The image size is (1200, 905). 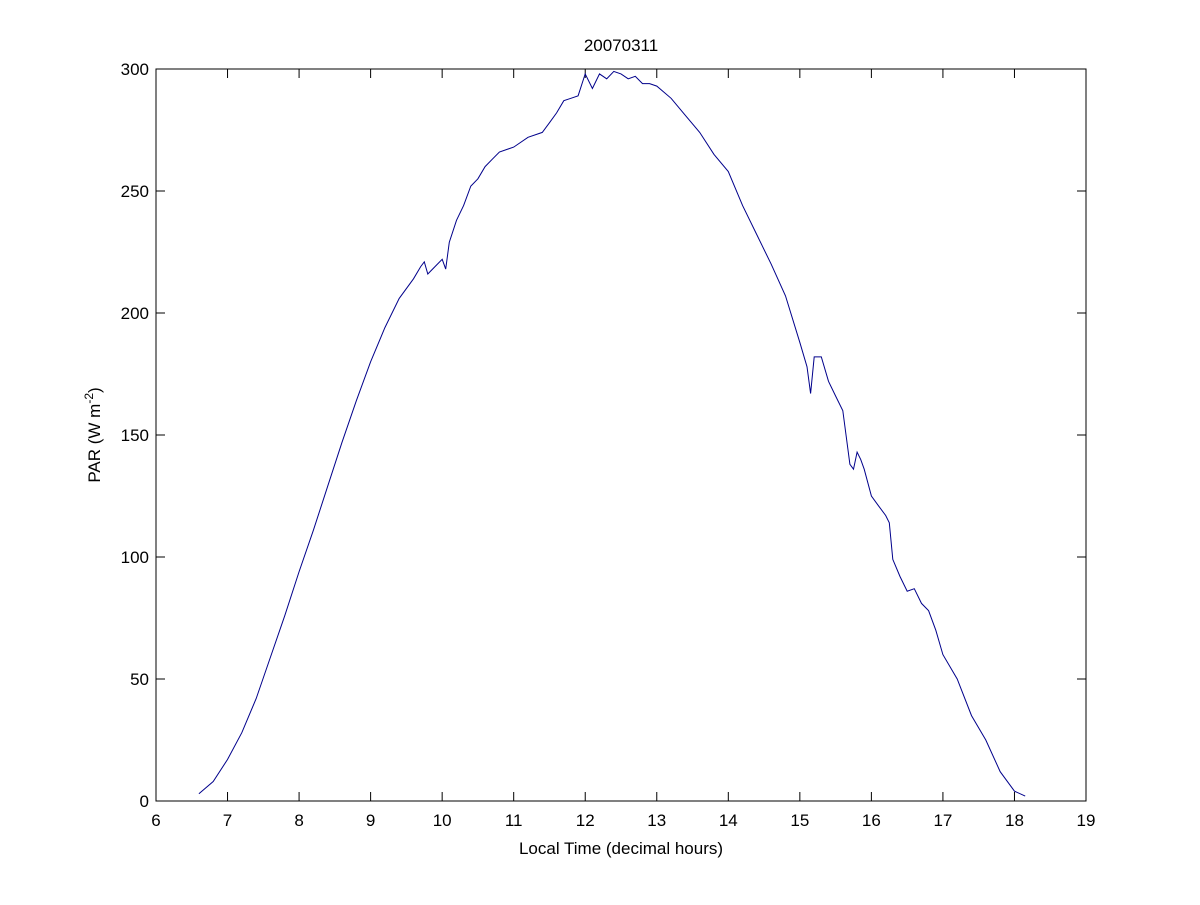 What do you see at coordinates (514, 820) in the screenshot?
I see `x-tick-label: 11` at bounding box center [514, 820].